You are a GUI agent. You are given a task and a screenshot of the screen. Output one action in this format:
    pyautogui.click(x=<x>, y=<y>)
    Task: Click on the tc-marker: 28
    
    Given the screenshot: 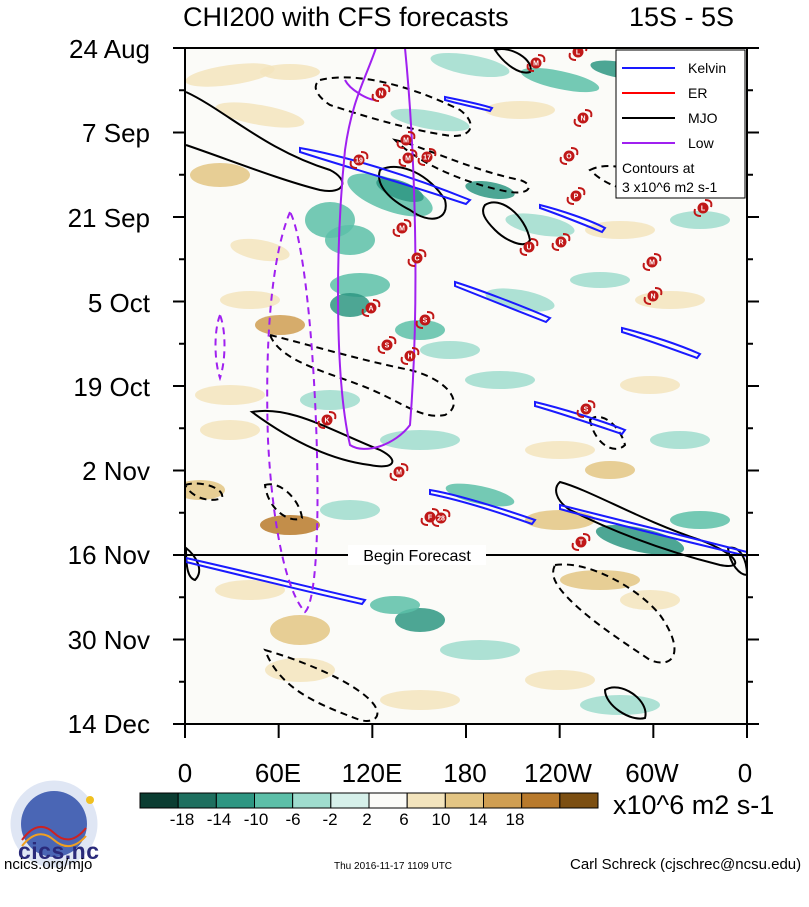 What is the action you would take?
    pyautogui.click(x=441, y=518)
    